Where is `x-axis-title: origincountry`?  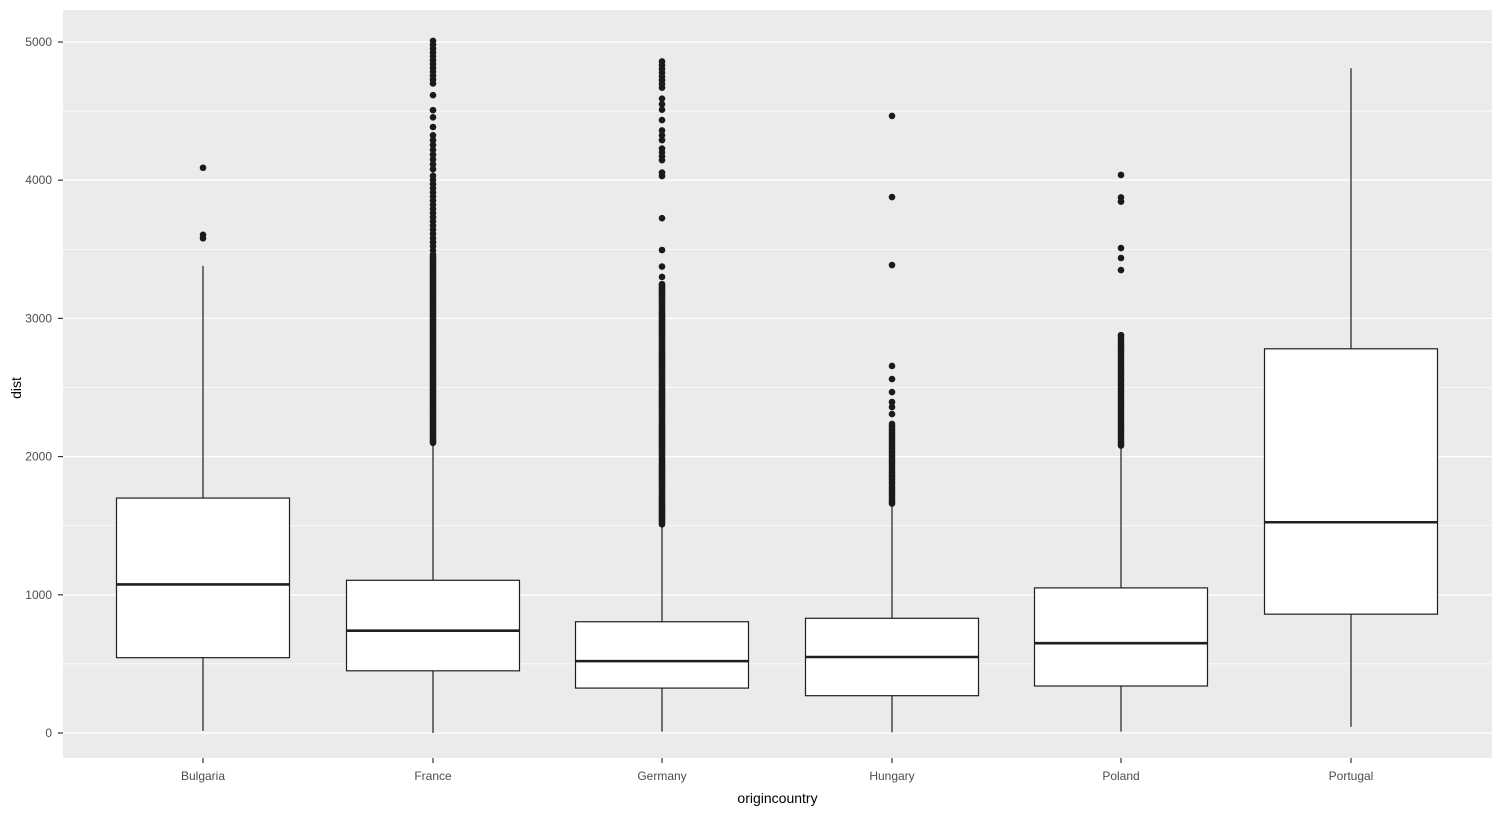 x-axis-title: origincountry is located at coordinates (777, 798).